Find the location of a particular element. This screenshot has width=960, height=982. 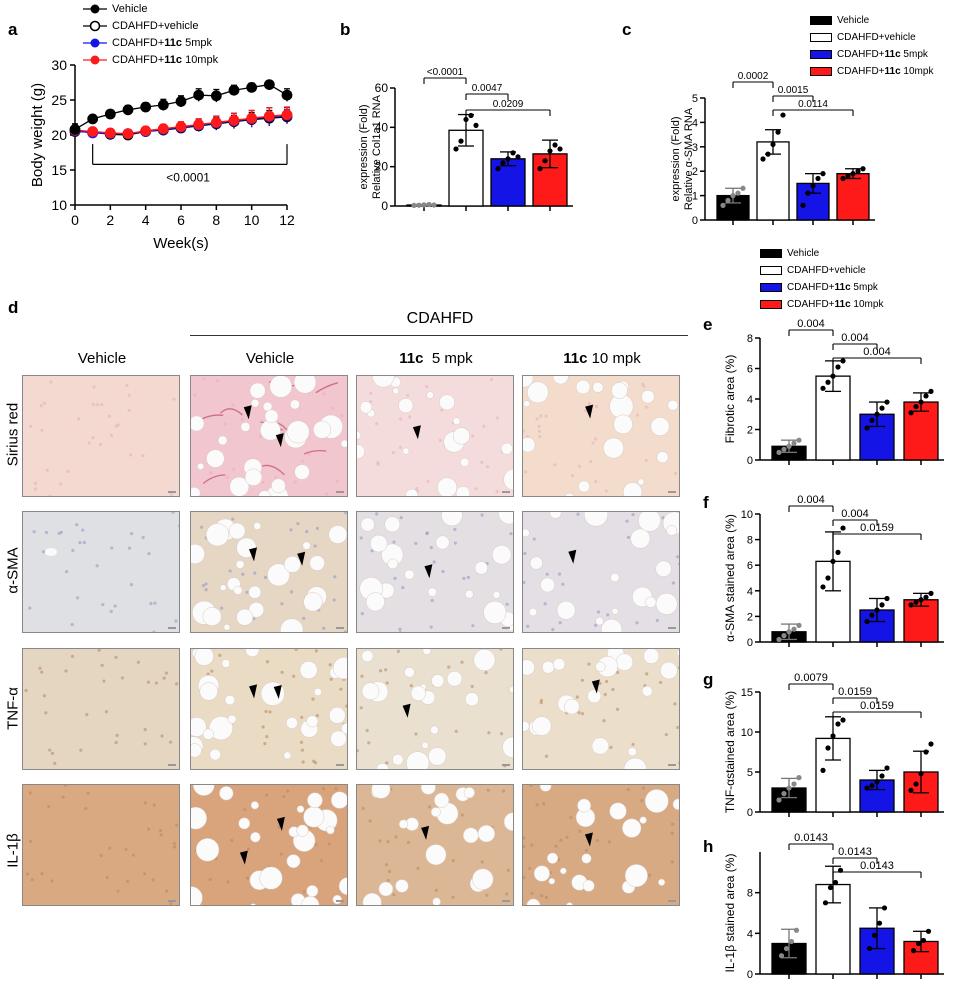

legend-mid-label-cdahfd: CDAHFD+vehicle is located at coordinates (826, 270).